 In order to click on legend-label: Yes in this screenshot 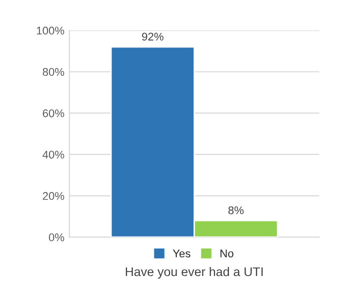, I will do `click(181, 254)`.